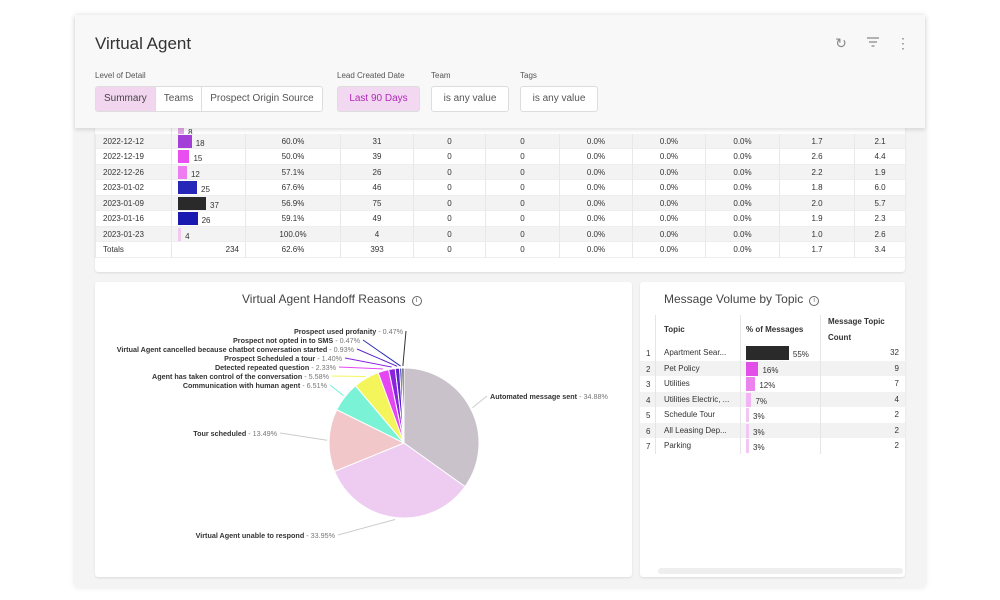 The image size is (1000, 600). What do you see at coordinates (441, 75) in the screenshot?
I see `team-label: Team` at bounding box center [441, 75].